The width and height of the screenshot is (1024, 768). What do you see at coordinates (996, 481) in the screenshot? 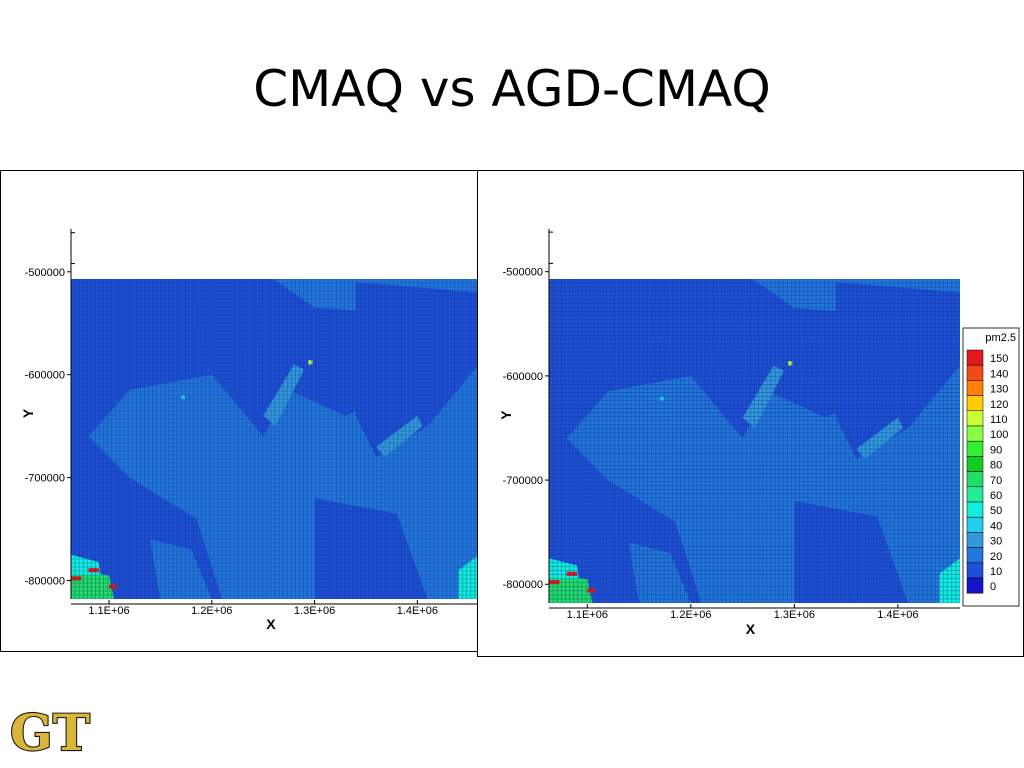
I see `legend-label: 70` at bounding box center [996, 481].